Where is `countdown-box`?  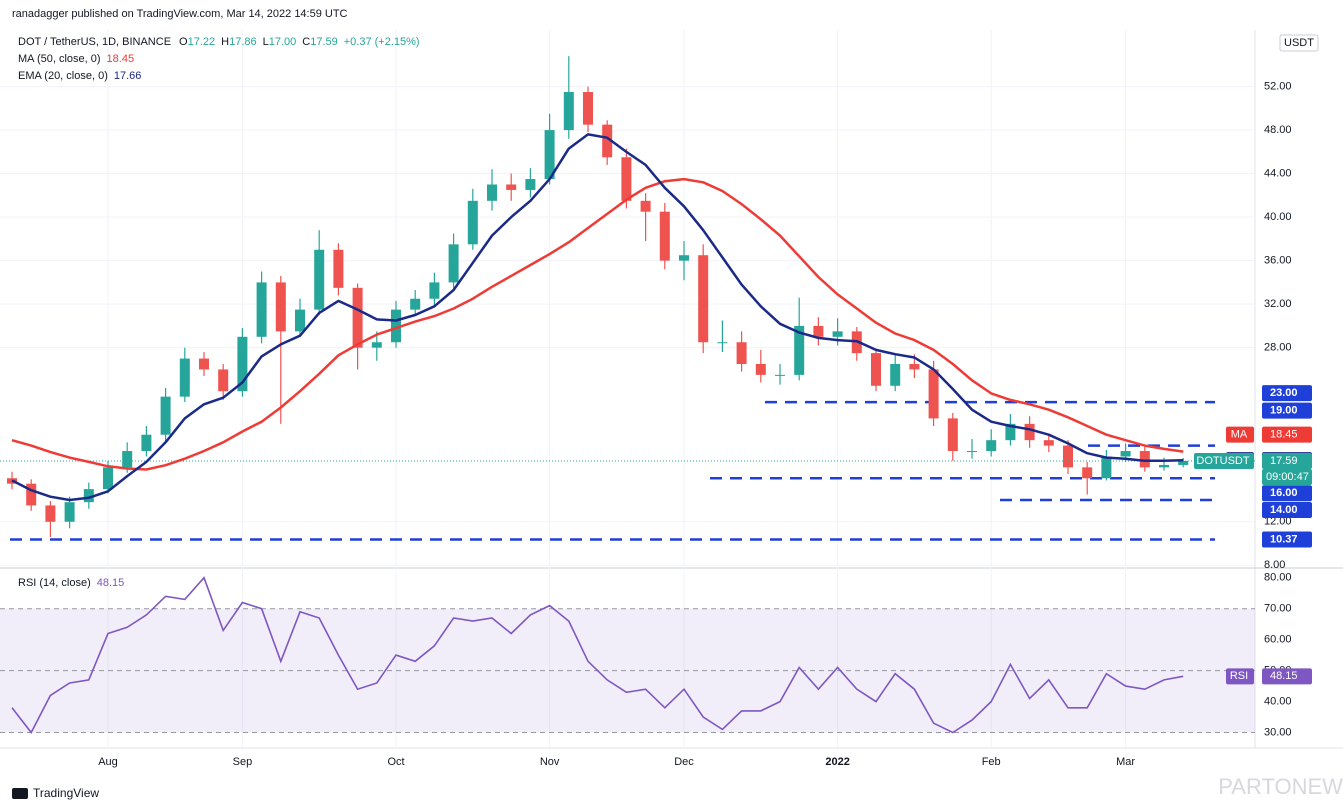
countdown-box is located at coordinates (1287, 476).